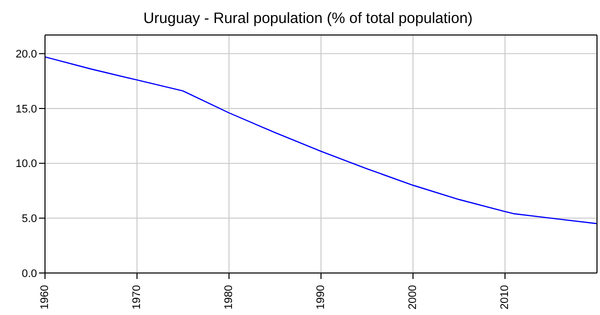 This screenshot has width=600, height=315. Describe the element at coordinates (45, 297) in the screenshot. I see `x-tick-label: 1960` at that location.